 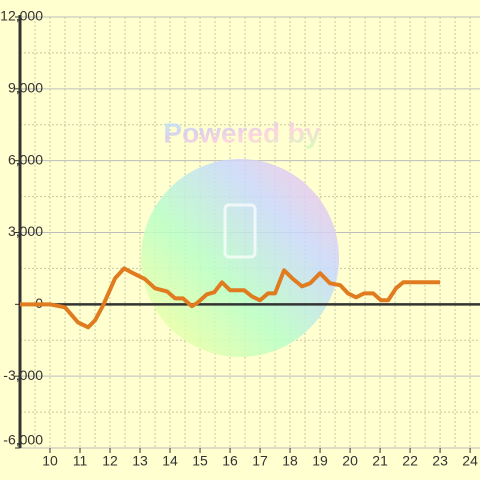 I want to click on x-tick-label: 23, so click(x=440, y=461).